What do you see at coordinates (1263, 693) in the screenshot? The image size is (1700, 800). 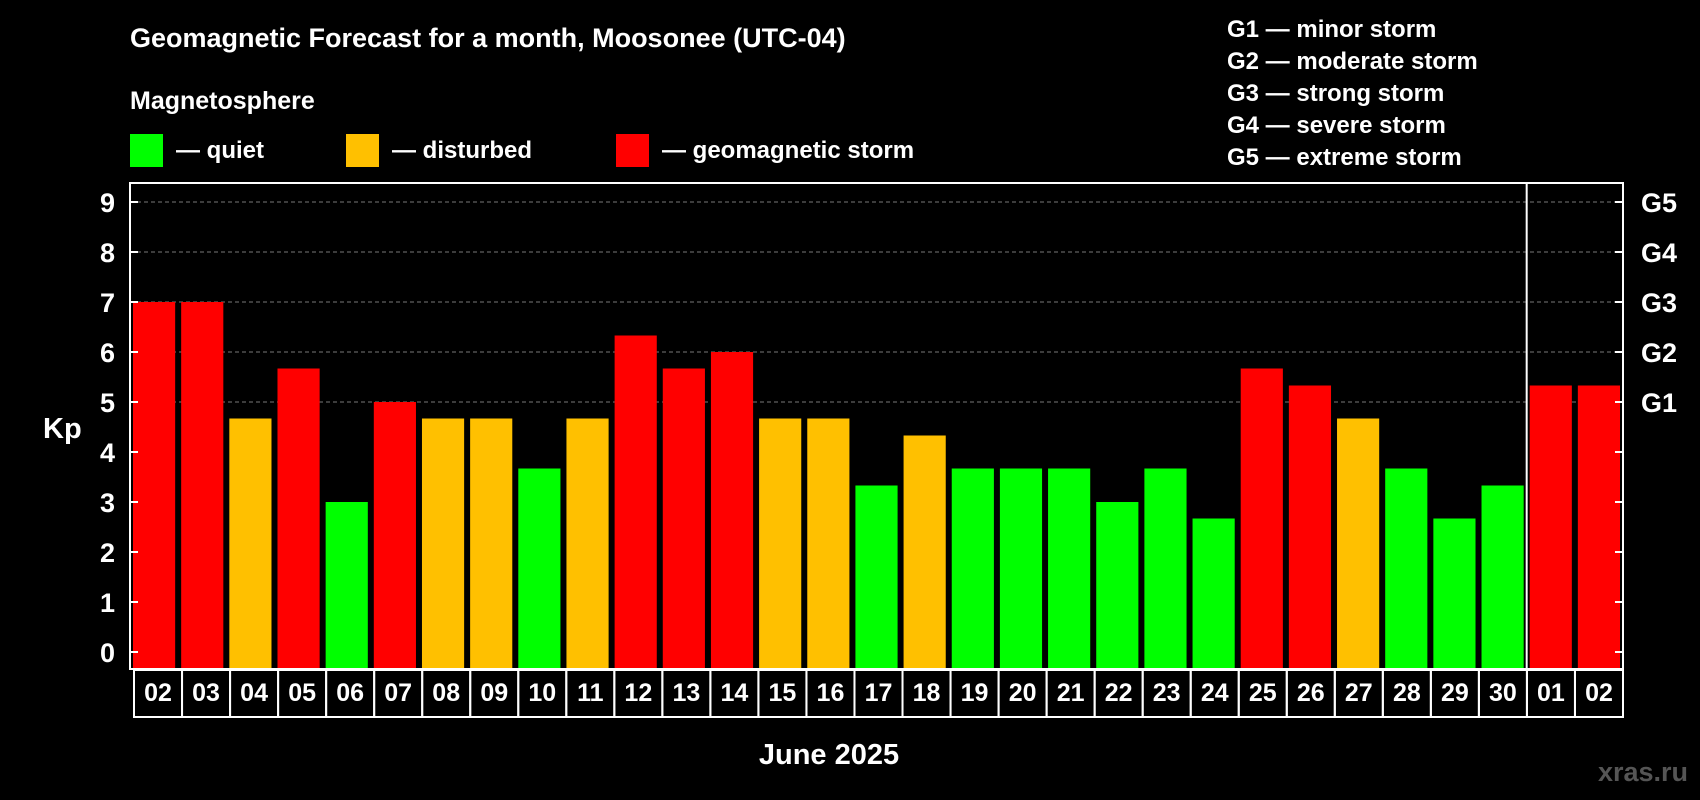 I see `x-tick-label: 25` at bounding box center [1263, 693].